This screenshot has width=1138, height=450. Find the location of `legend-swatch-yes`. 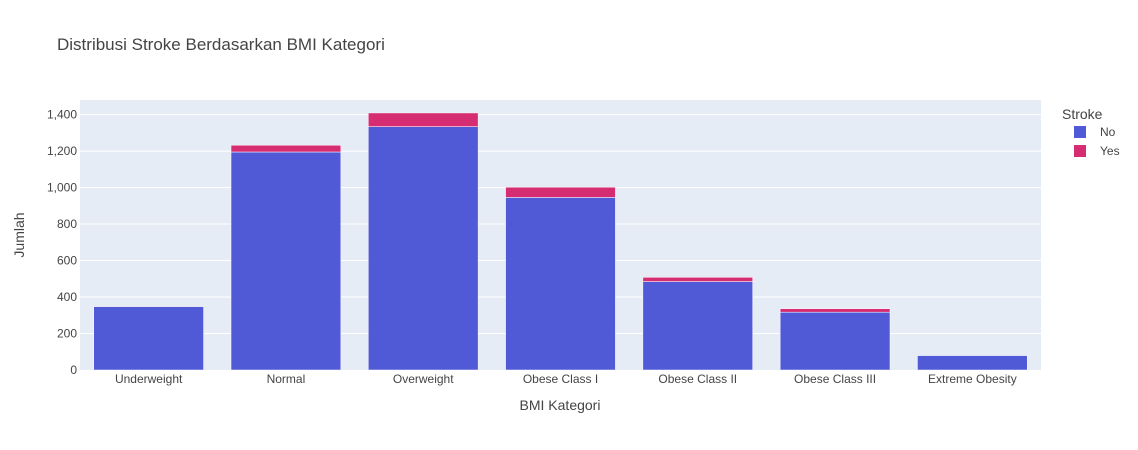

legend-swatch-yes is located at coordinates (1080, 151).